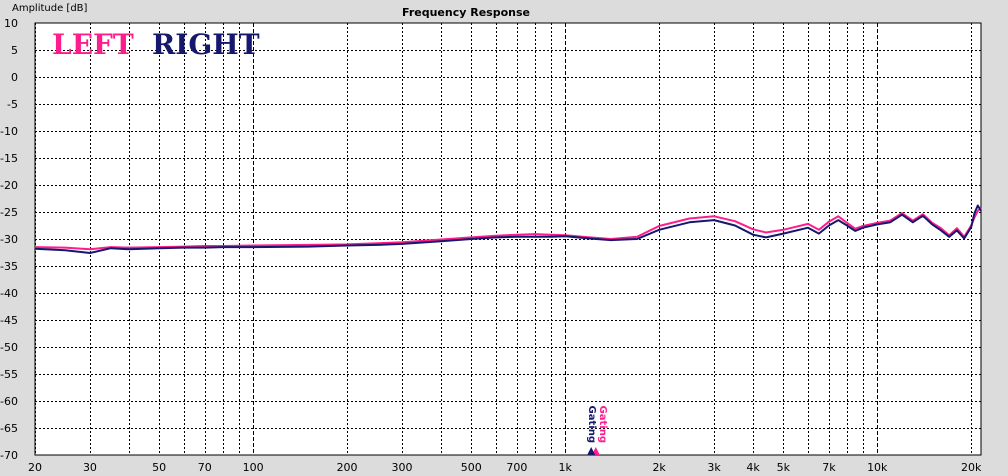 Image resolution: width=1008 pixels, height=476 pixels. What do you see at coordinates (9, 401) in the screenshot?
I see `y-tick-label: -60` at bounding box center [9, 401].